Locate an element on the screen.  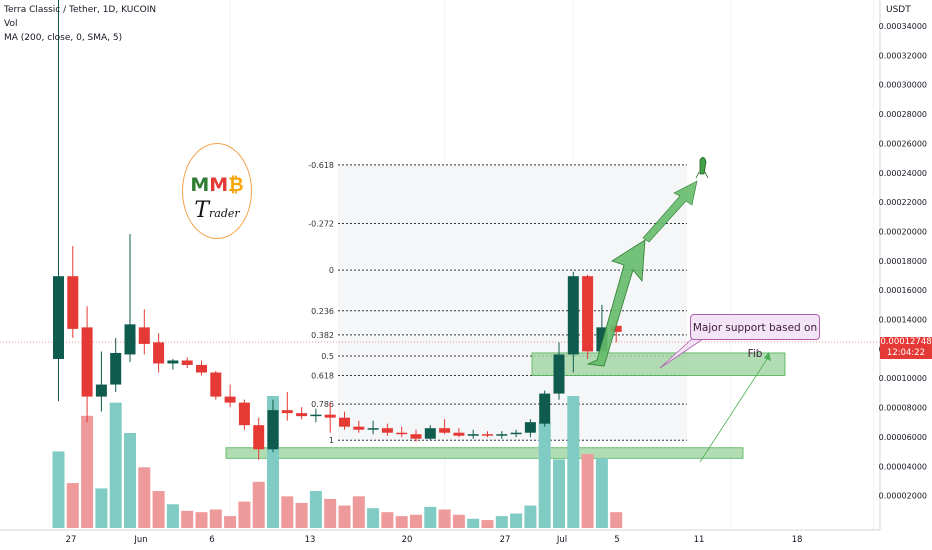
projection-arrows is located at coordinates (678, 310).